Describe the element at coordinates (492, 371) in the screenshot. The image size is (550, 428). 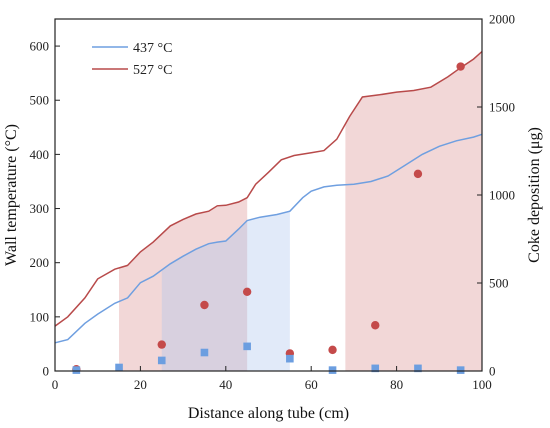
I see `y-right-tick-label: 0` at that location.